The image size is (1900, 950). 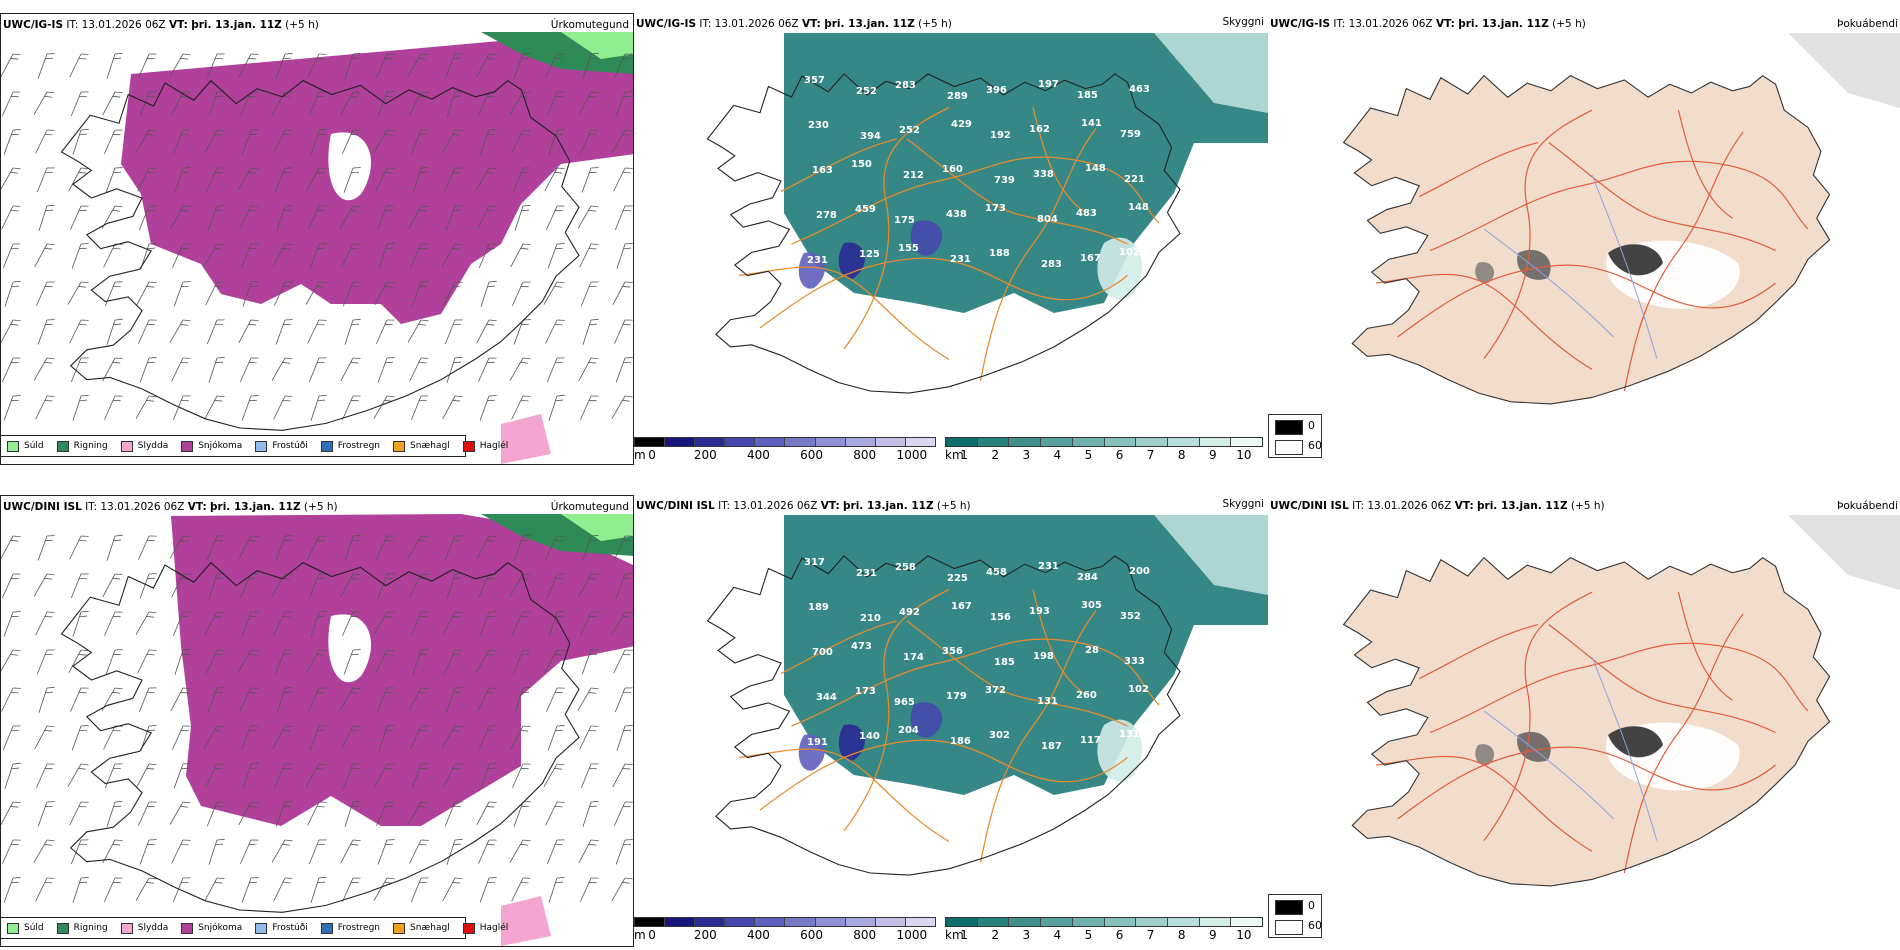 I want to click on legend-label: Snjókoma, so click(x=220, y=928).